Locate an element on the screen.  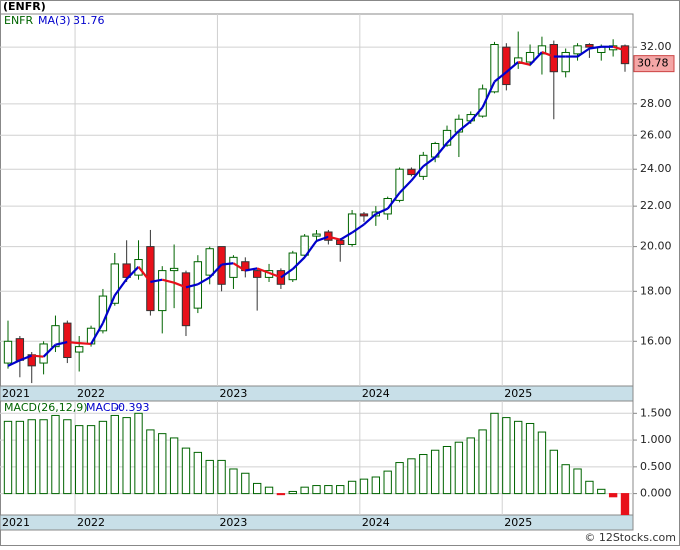
legend-macd-name: MACD(26,12,9) is located at coordinates (46, 407).